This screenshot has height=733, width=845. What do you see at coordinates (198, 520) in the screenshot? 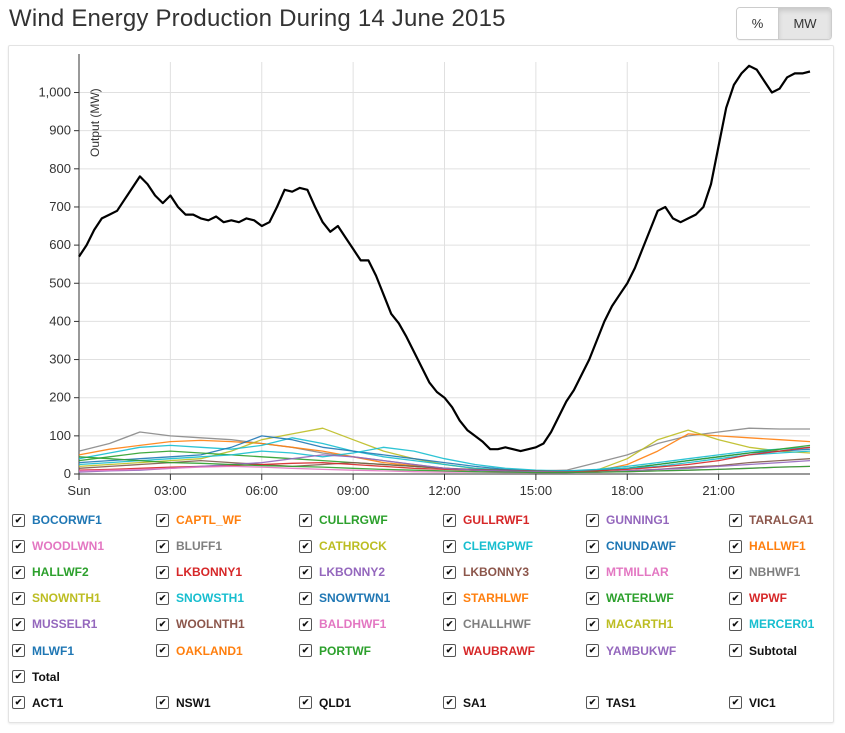
I see `legend-item-captl-wf: ✔ CAPTL_WF` at bounding box center [198, 520].